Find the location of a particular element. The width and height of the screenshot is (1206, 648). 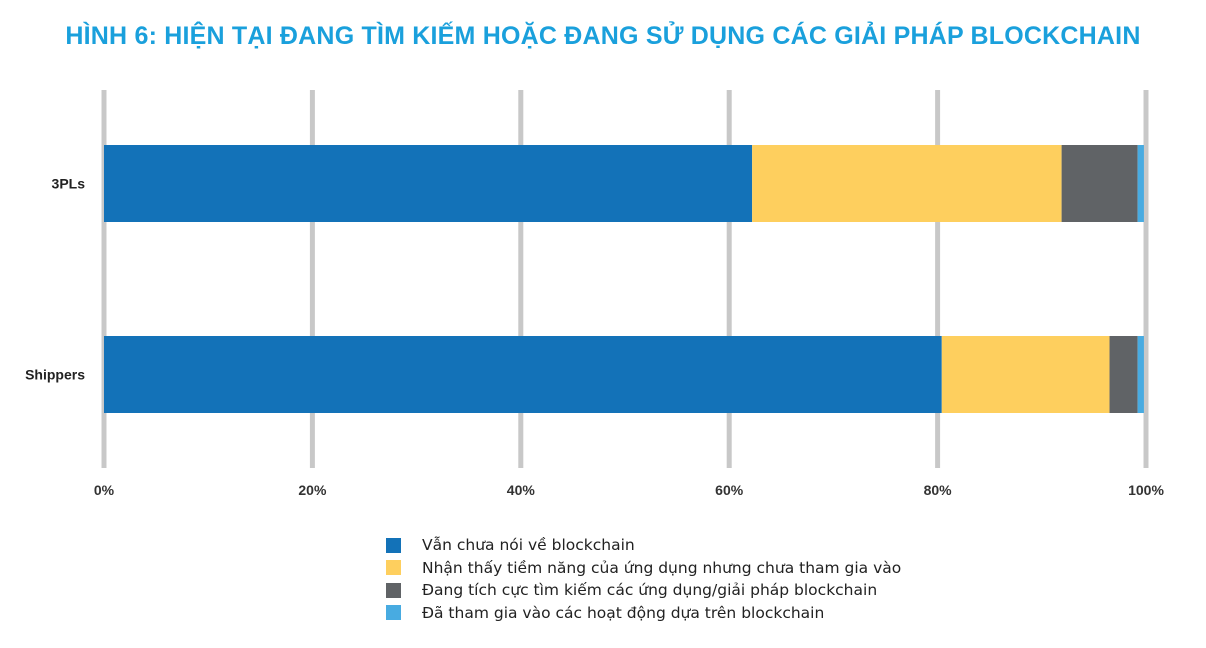

category-label: 3PLs is located at coordinates (69, 184).